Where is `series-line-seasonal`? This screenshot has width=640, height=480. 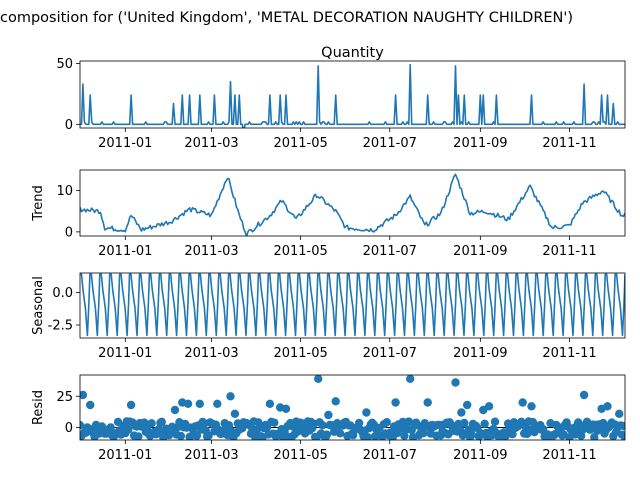
series-line-seasonal is located at coordinates (352, 305).